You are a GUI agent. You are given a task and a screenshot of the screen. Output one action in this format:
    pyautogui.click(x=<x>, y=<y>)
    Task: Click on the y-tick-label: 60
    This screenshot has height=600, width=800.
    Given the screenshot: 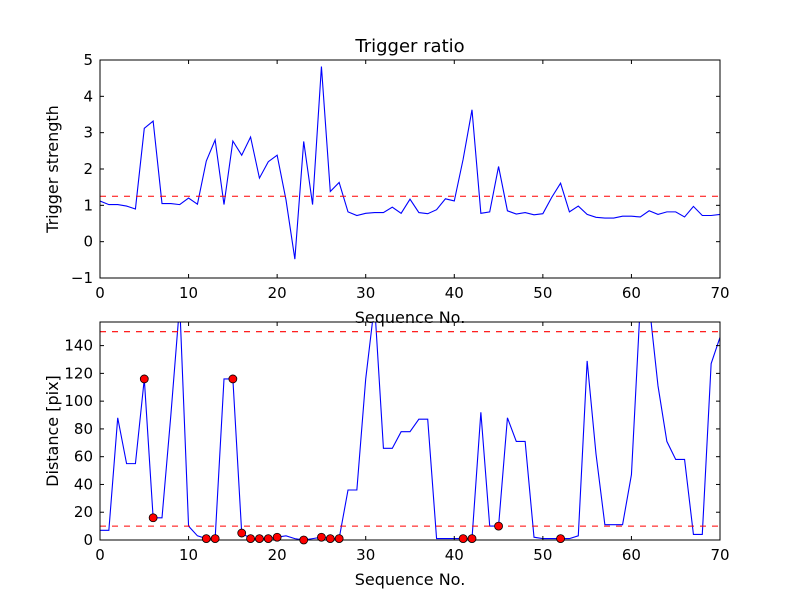 What is the action you would take?
    pyautogui.click(x=83, y=457)
    